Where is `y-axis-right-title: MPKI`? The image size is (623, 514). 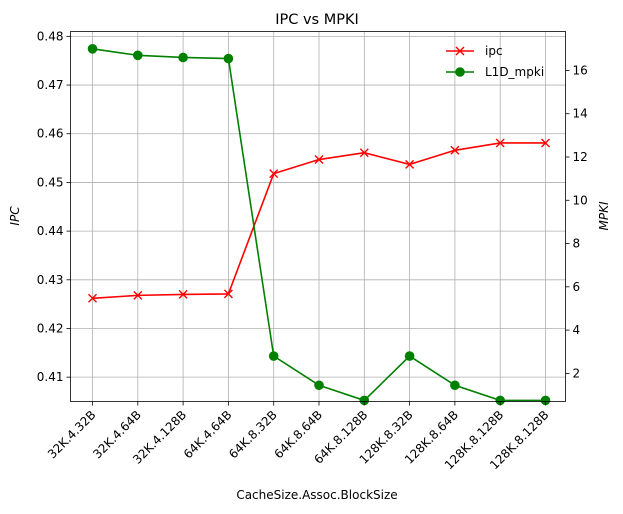
y-axis-right-title: MPKI is located at coordinates (604, 215).